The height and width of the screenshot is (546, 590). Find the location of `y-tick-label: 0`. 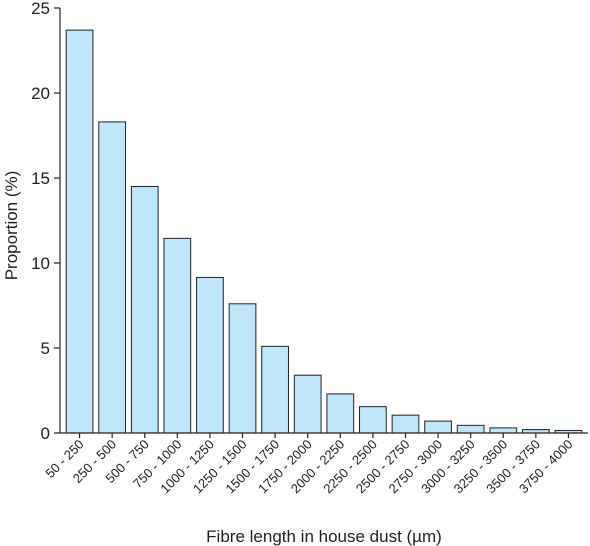

y-tick-label: 0 is located at coordinates (45, 433).